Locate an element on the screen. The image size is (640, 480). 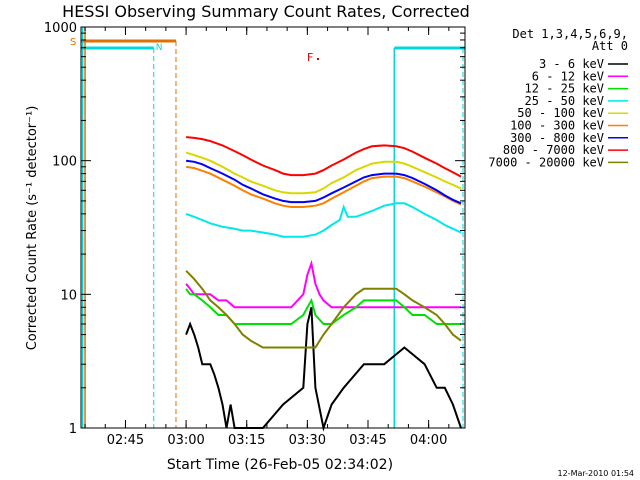
x-axis-label: Start Time (26-Feb-05 02:34:02) is located at coordinates (280, 465).